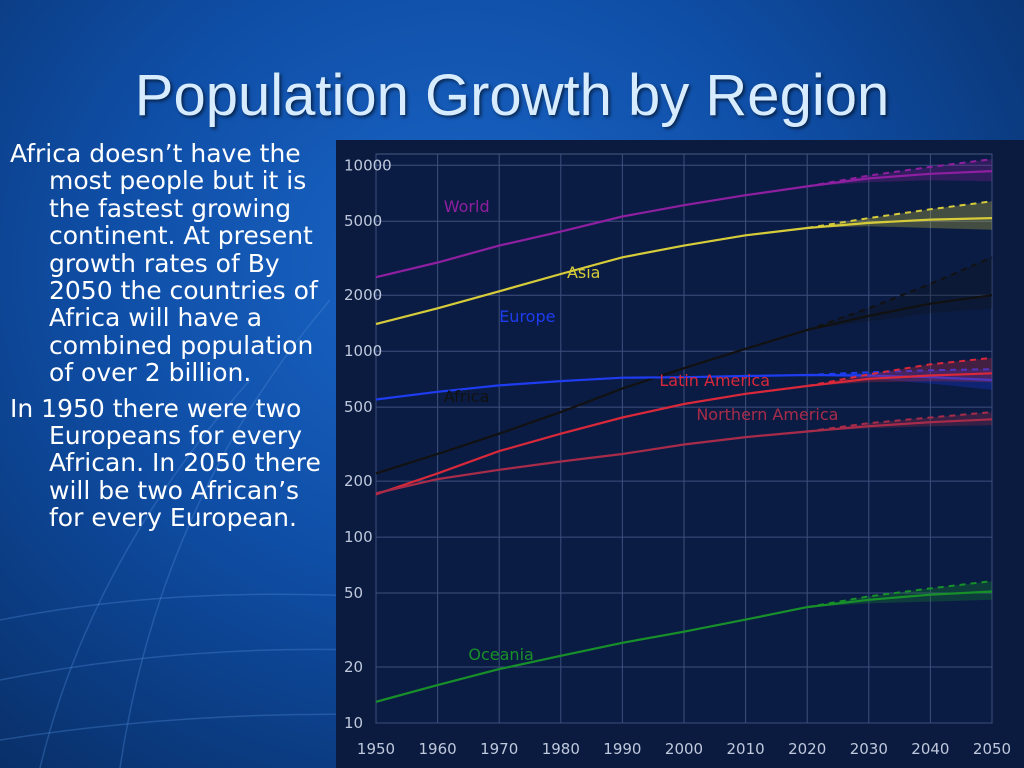 This screenshot has width=1024, height=768. Describe the element at coordinates (353, 667) in the screenshot. I see `y-tick-label: 20` at that location.